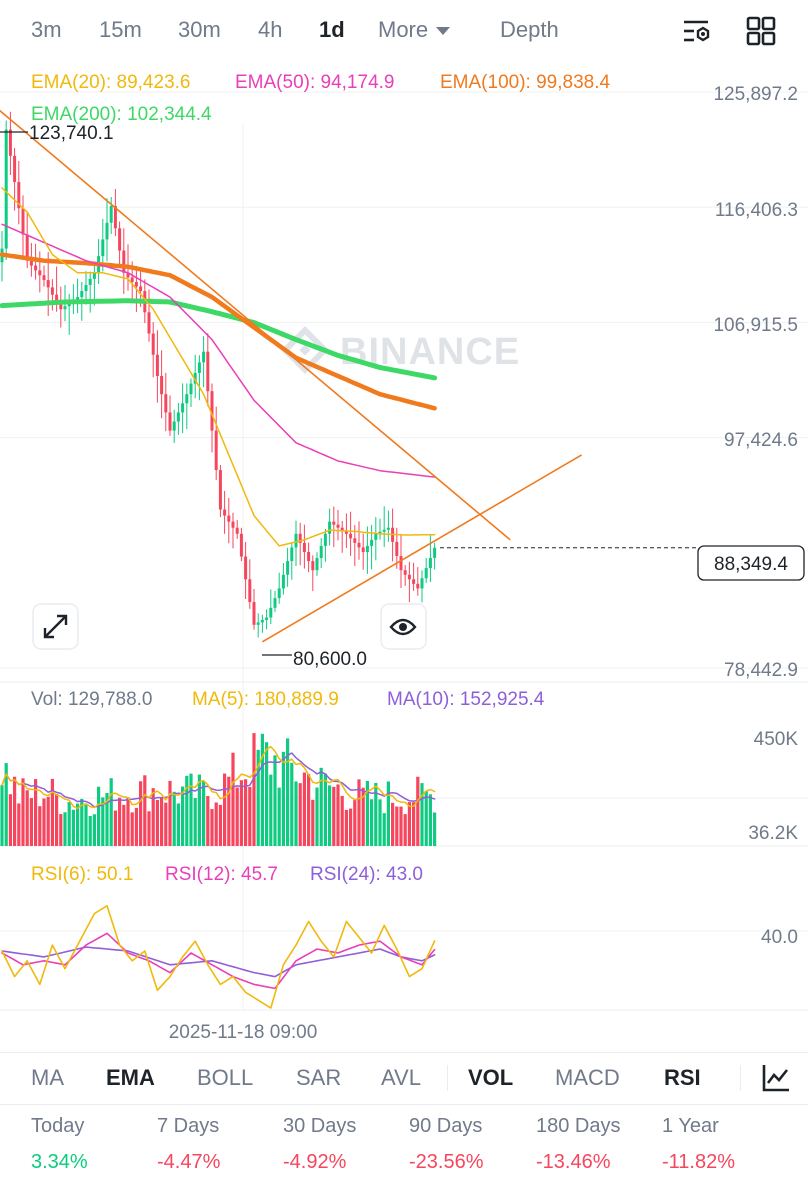 The width and height of the screenshot is (808, 1201). I want to click on rsi6-line, so click(218, 956).